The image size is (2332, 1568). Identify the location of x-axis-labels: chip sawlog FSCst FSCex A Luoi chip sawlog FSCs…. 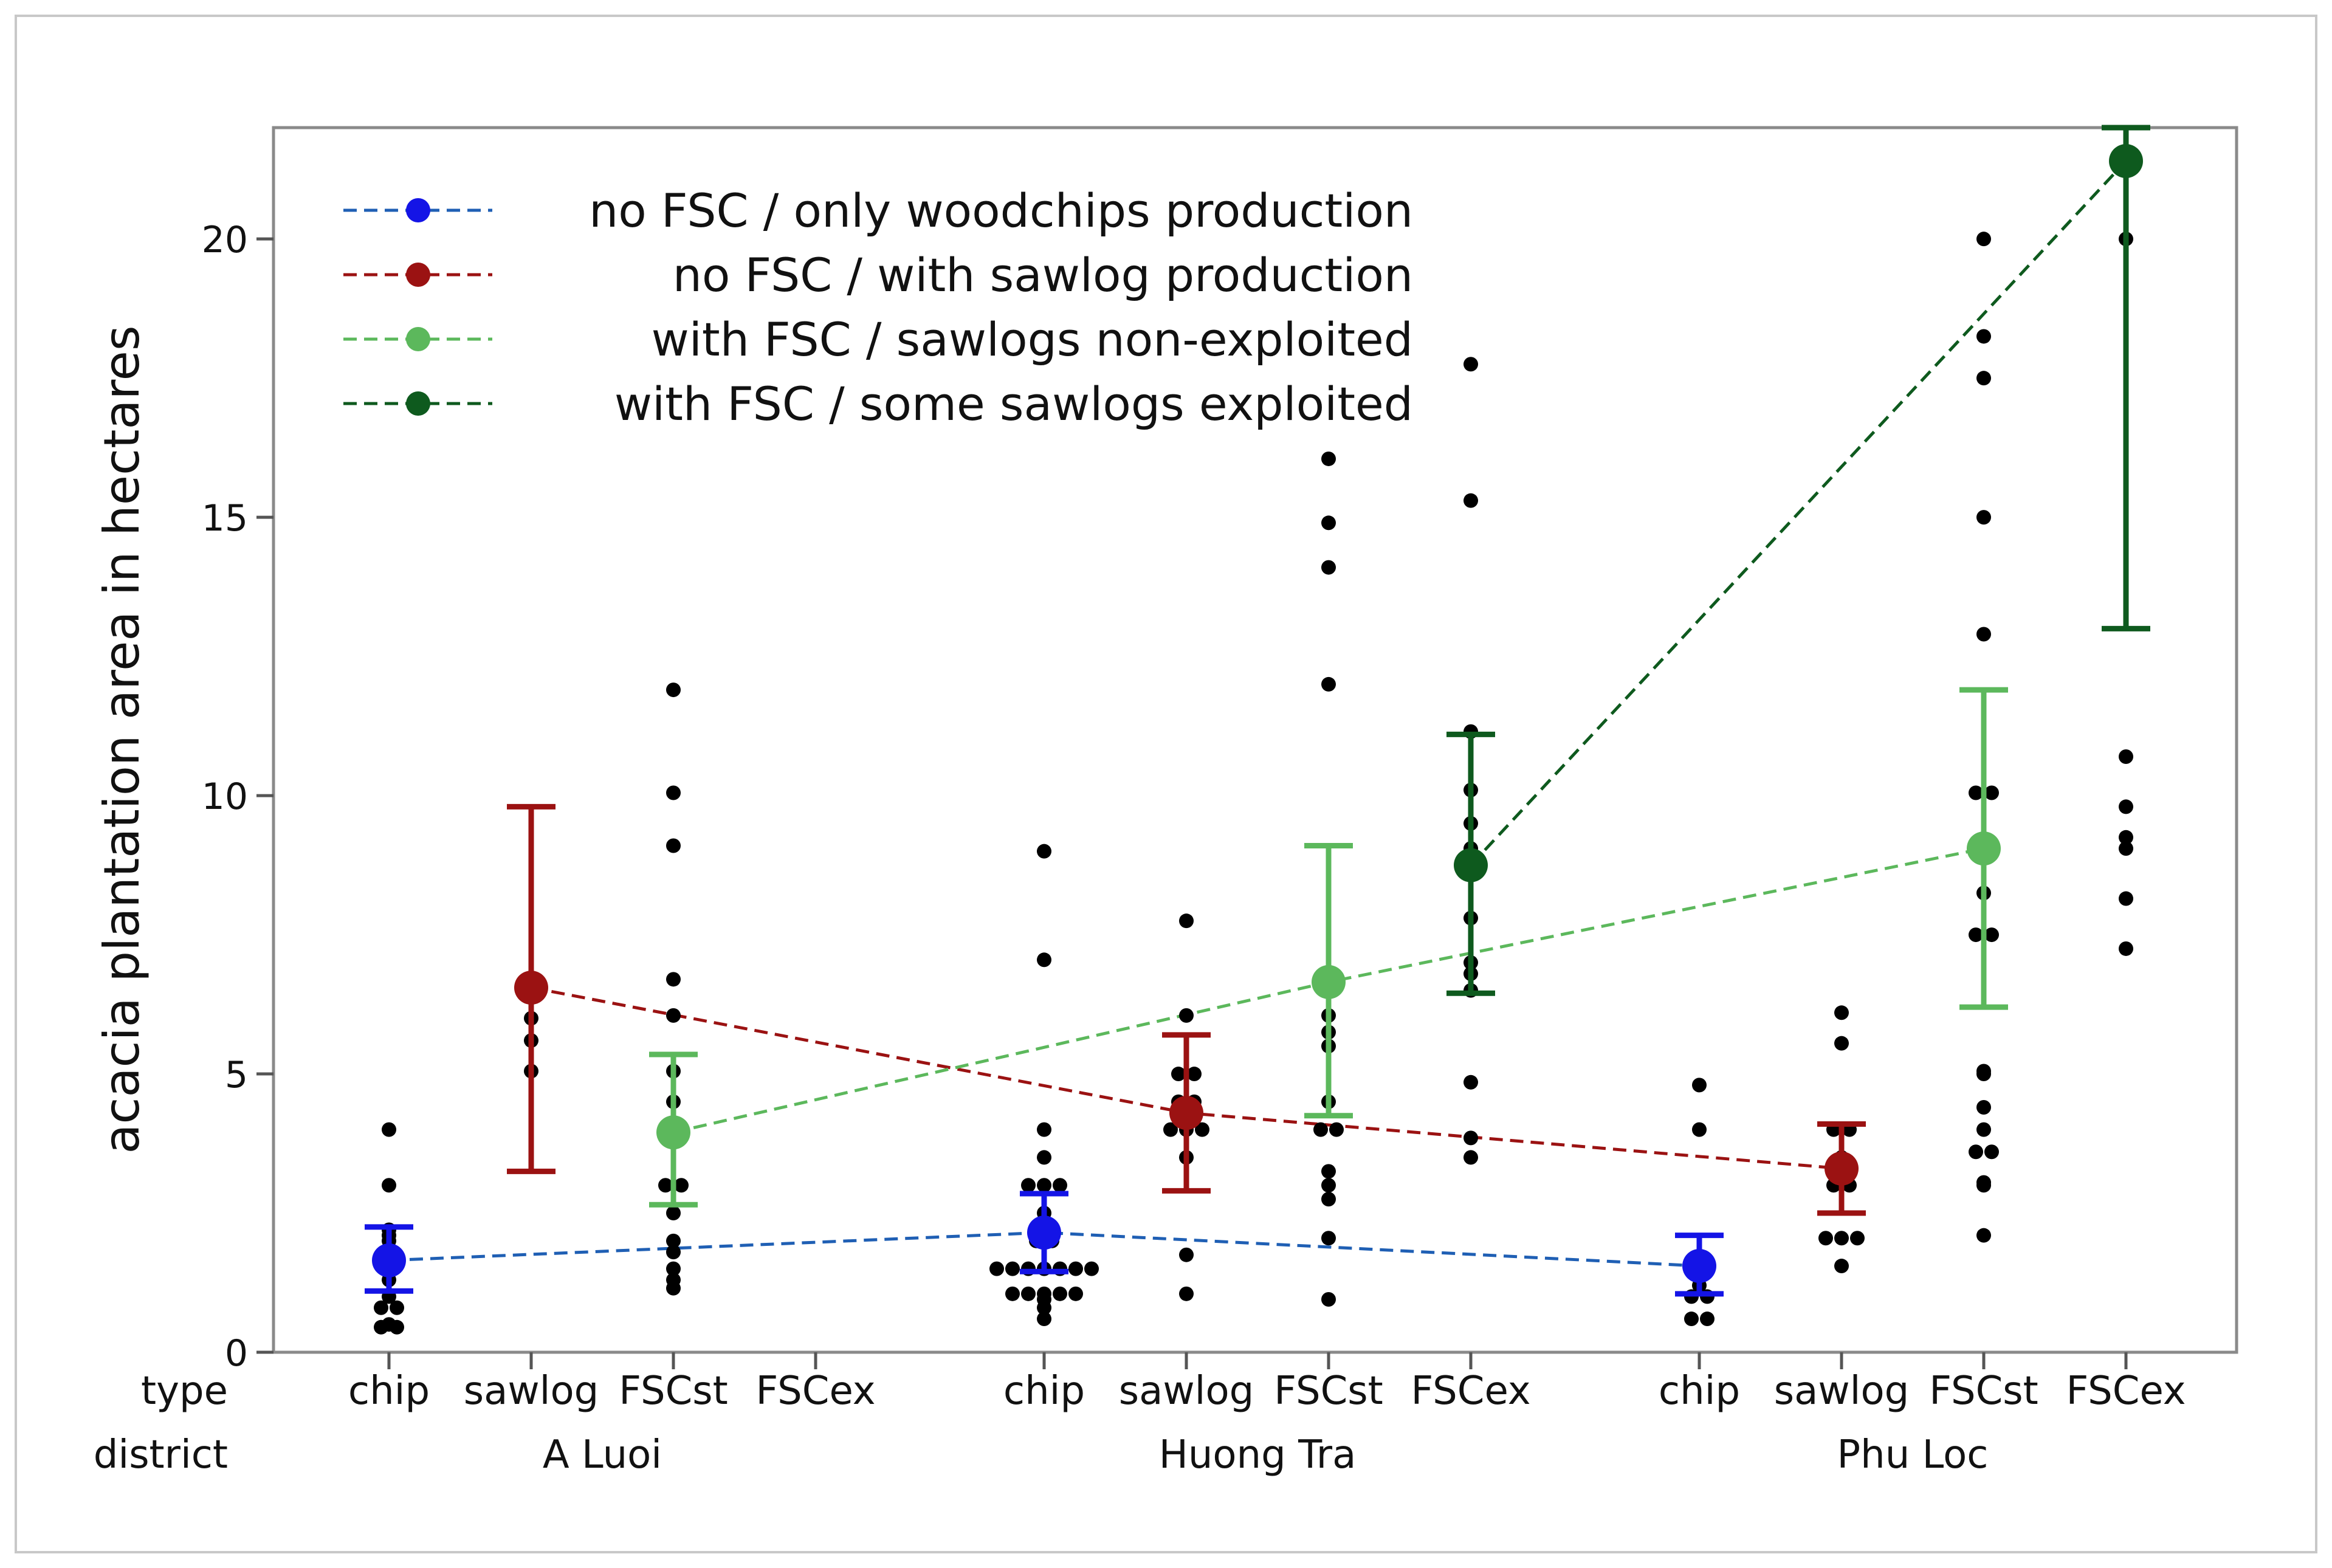
(1267, 1414).